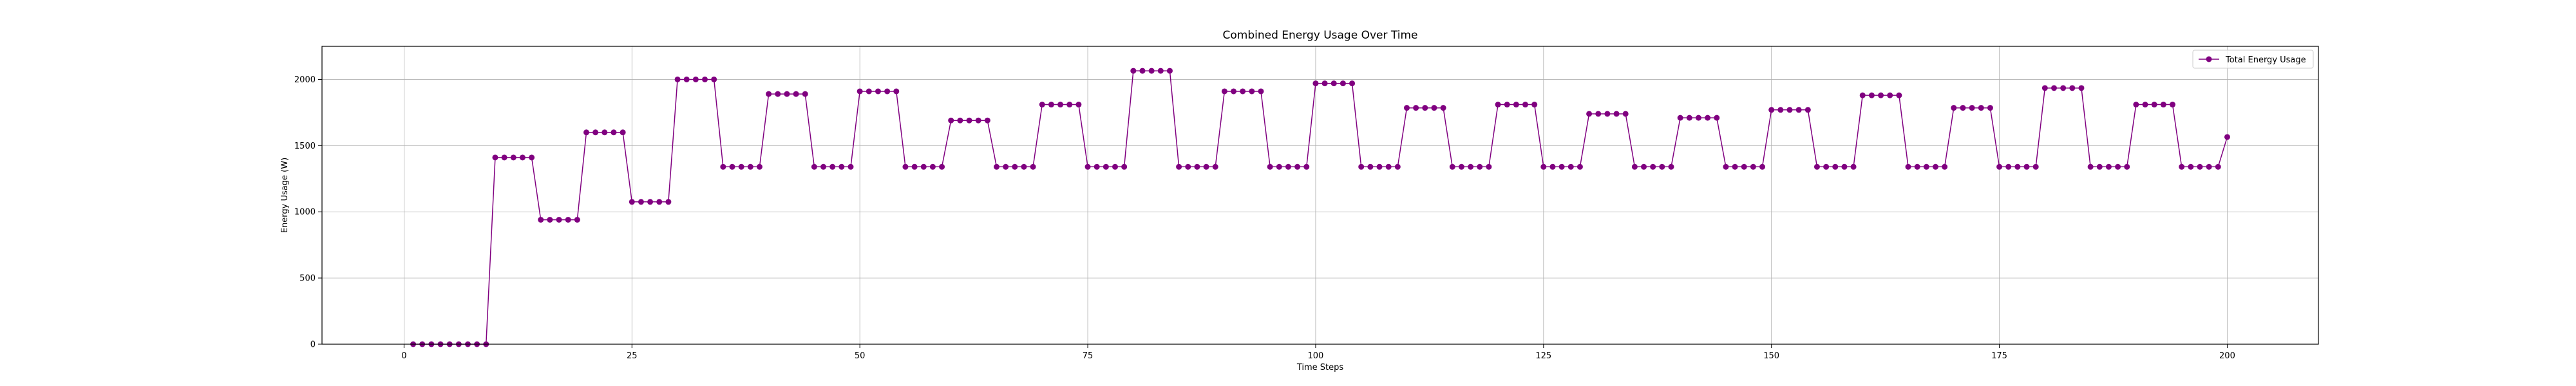  What do you see at coordinates (285, 195) in the screenshot?
I see `y-axis-label: Energy Usage (W)` at bounding box center [285, 195].